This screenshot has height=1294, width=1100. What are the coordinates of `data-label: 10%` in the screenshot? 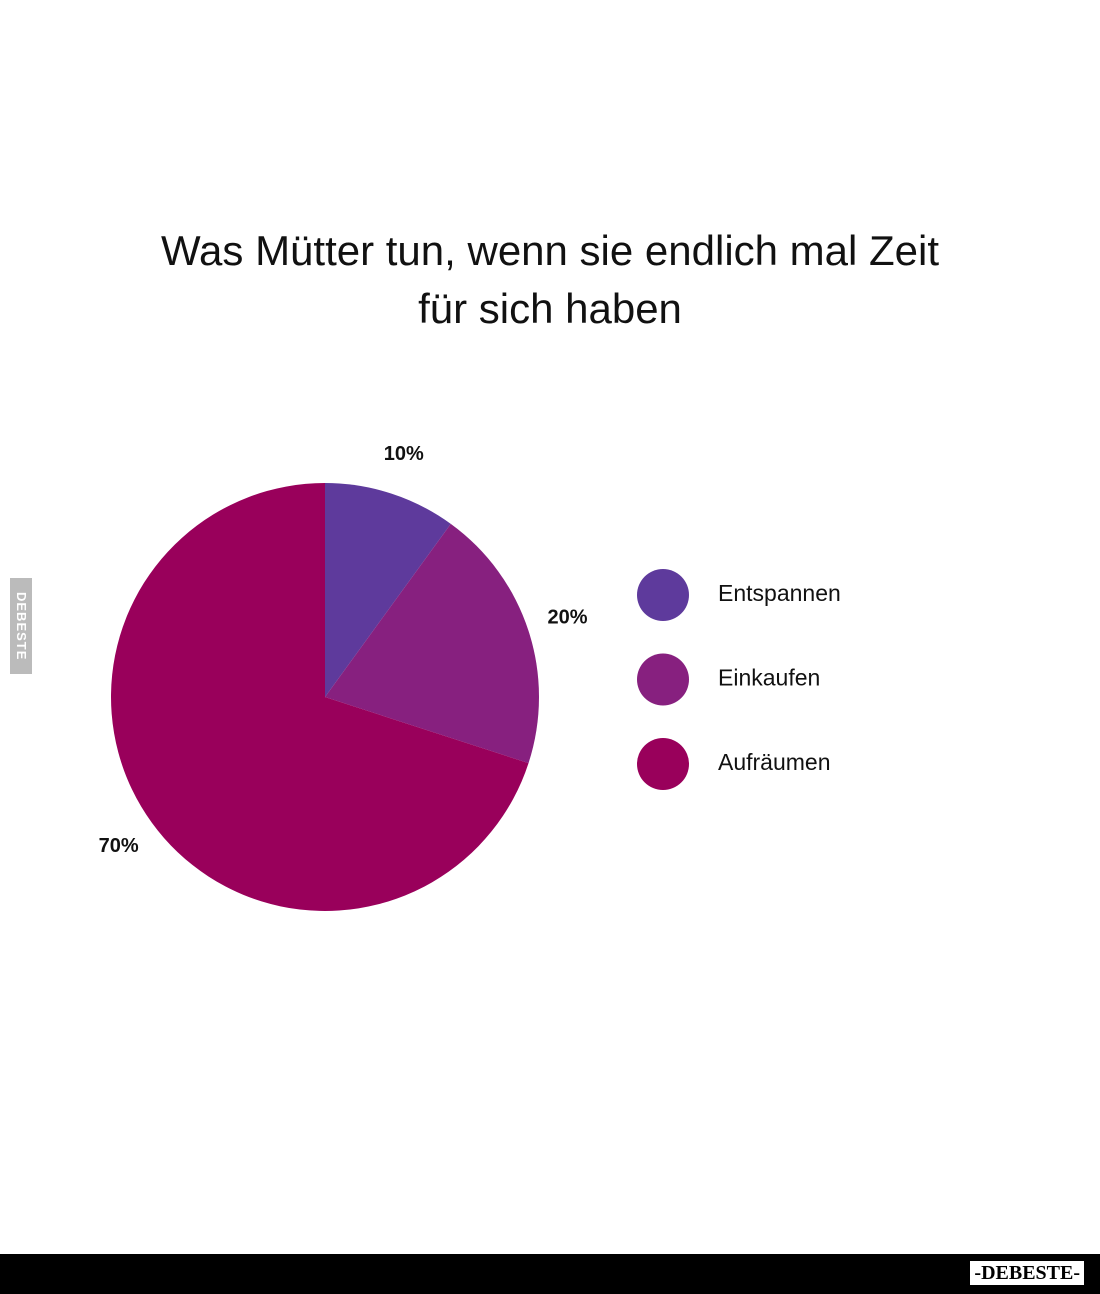 It's located at (404, 454).